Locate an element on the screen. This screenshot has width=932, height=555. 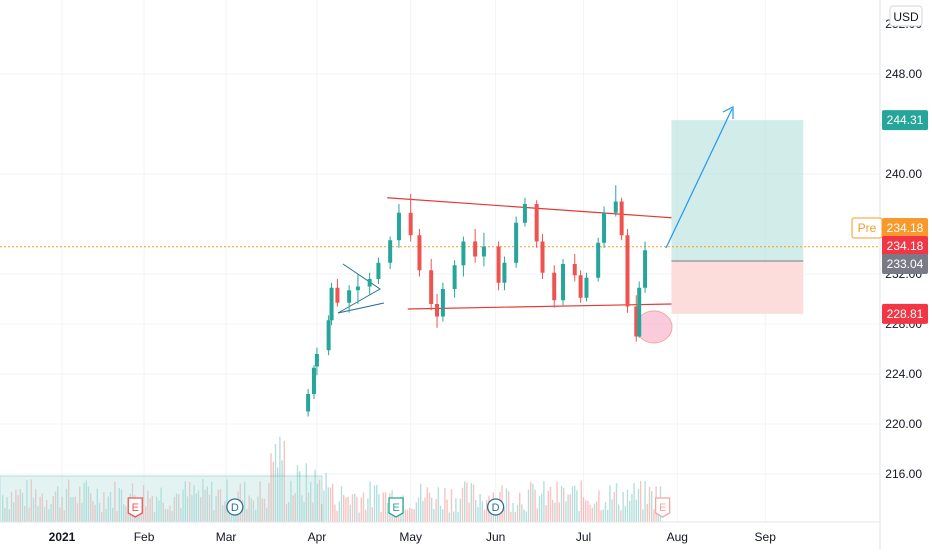
resistance-trendline is located at coordinates (529, 208).